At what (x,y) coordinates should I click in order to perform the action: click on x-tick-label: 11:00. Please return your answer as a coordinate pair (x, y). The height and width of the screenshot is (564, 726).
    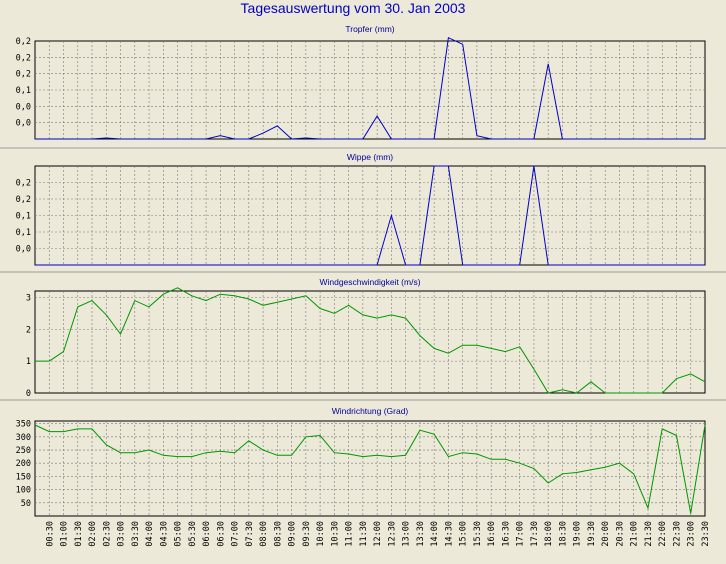
    Looking at the image, I should click on (350, 534).